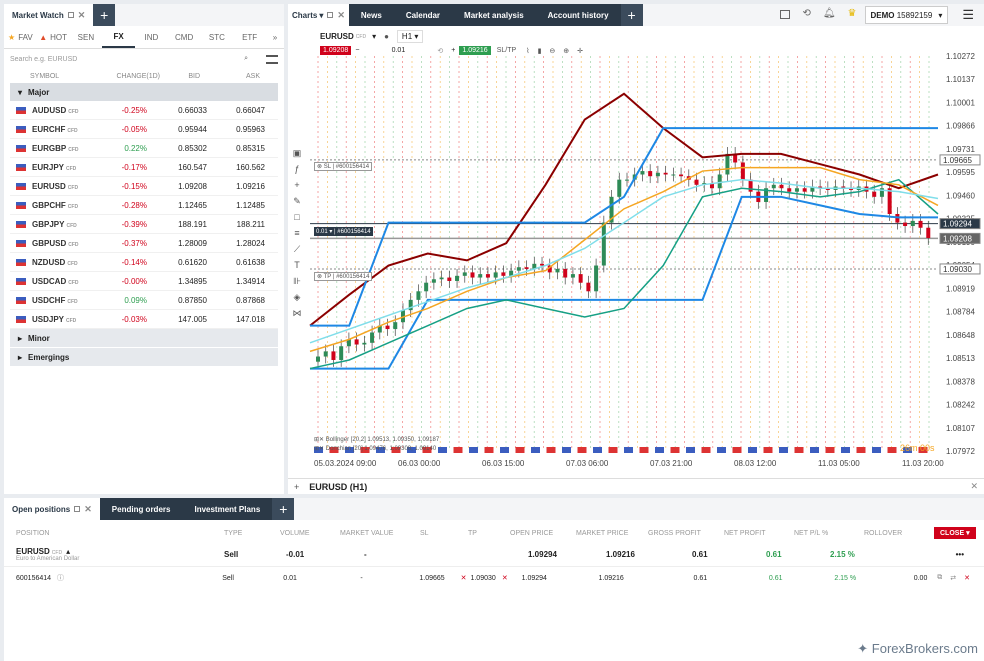 Image resolution: width=984 pixels, height=661 pixels. Describe the element at coordinates (337, 36) in the screenshot. I see `chart-symbol: EURUSD` at that location.